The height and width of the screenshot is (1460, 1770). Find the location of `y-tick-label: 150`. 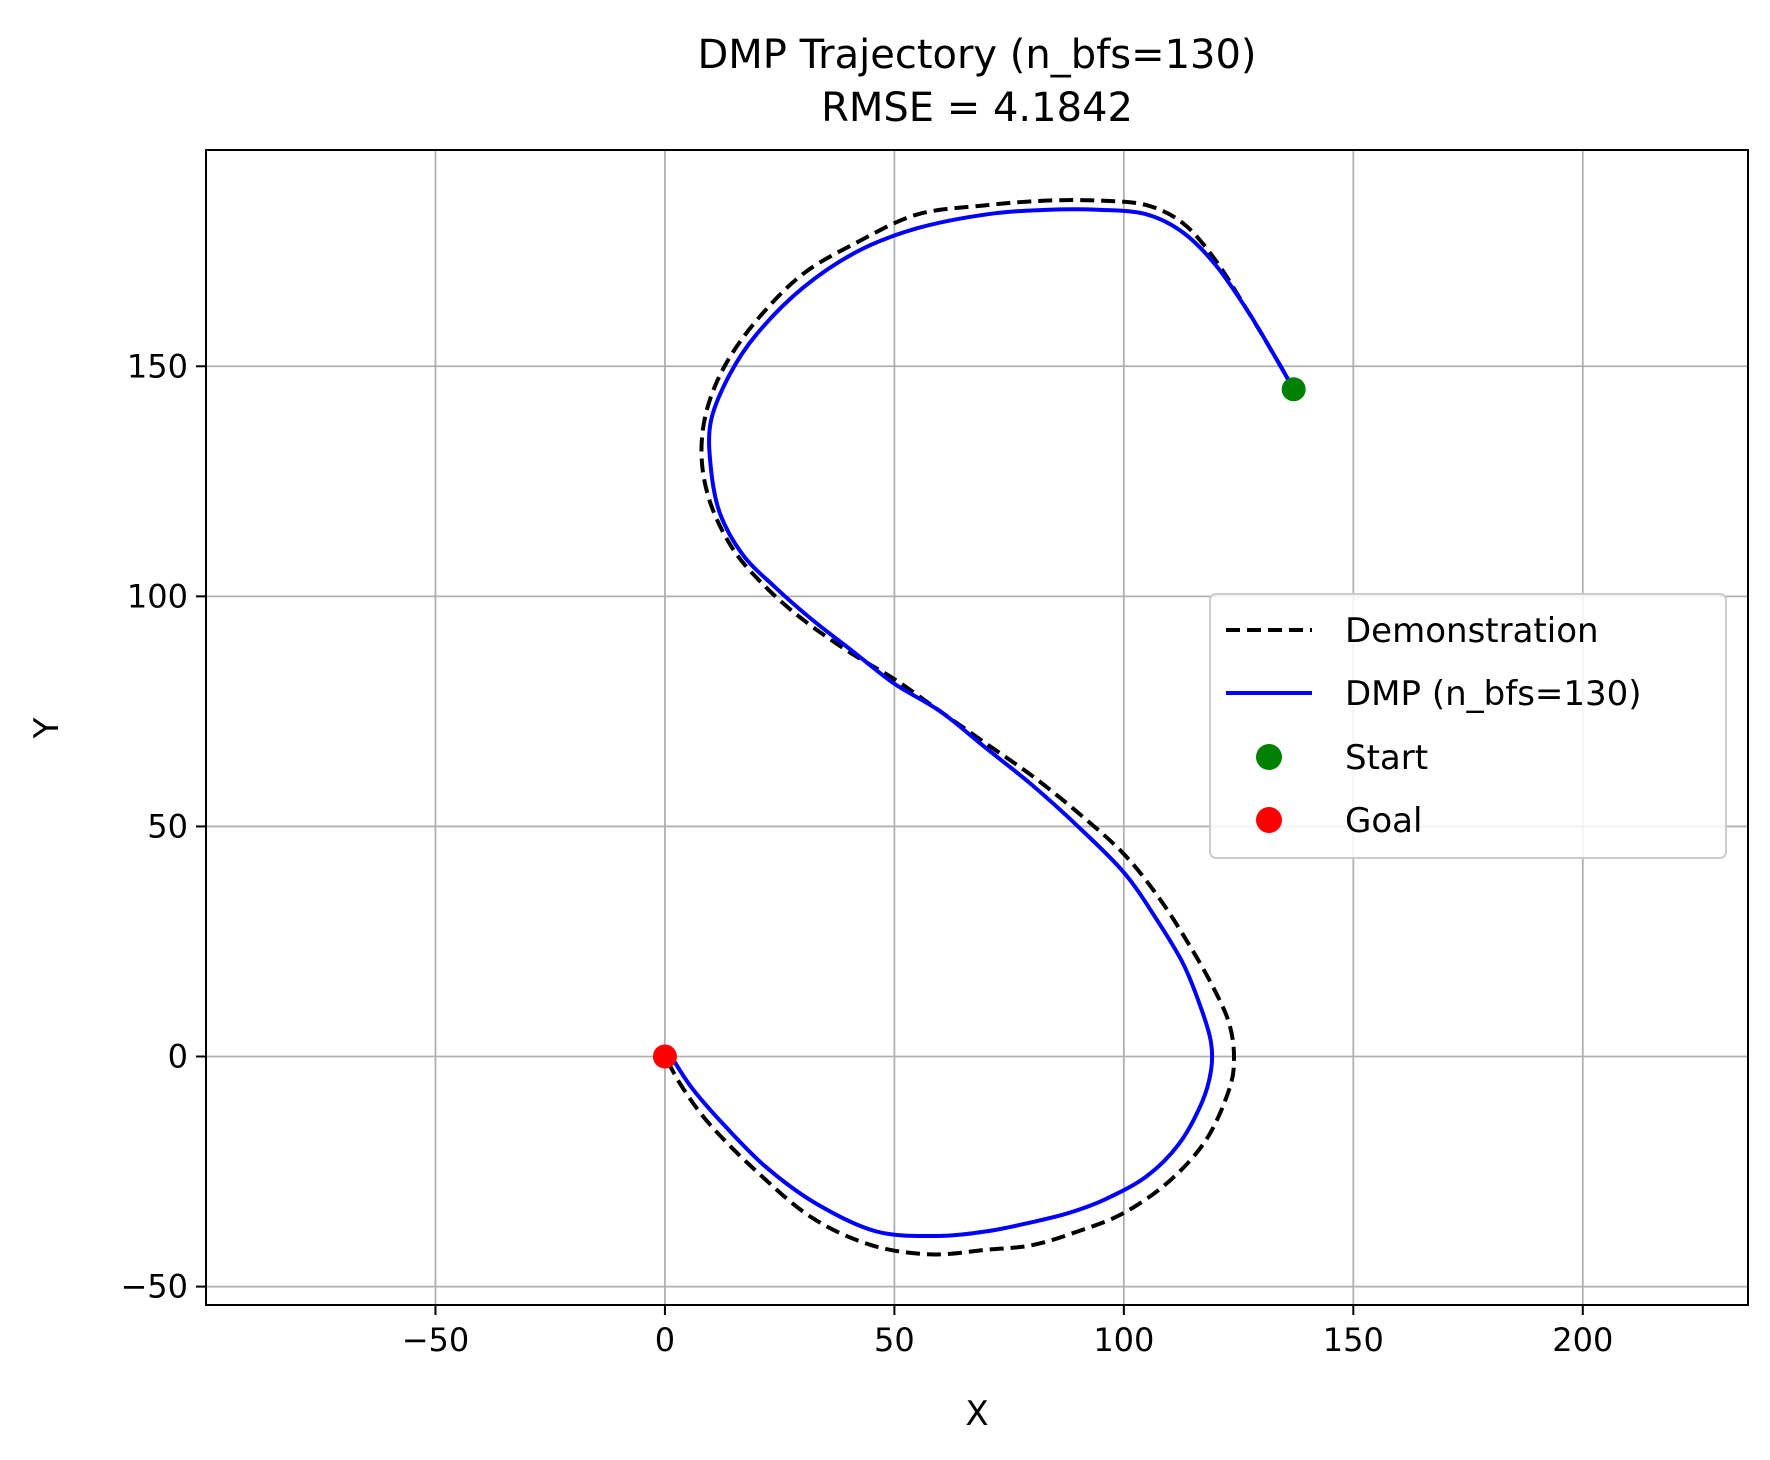

y-tick-label: 150 is located at coordinates (157, 366).